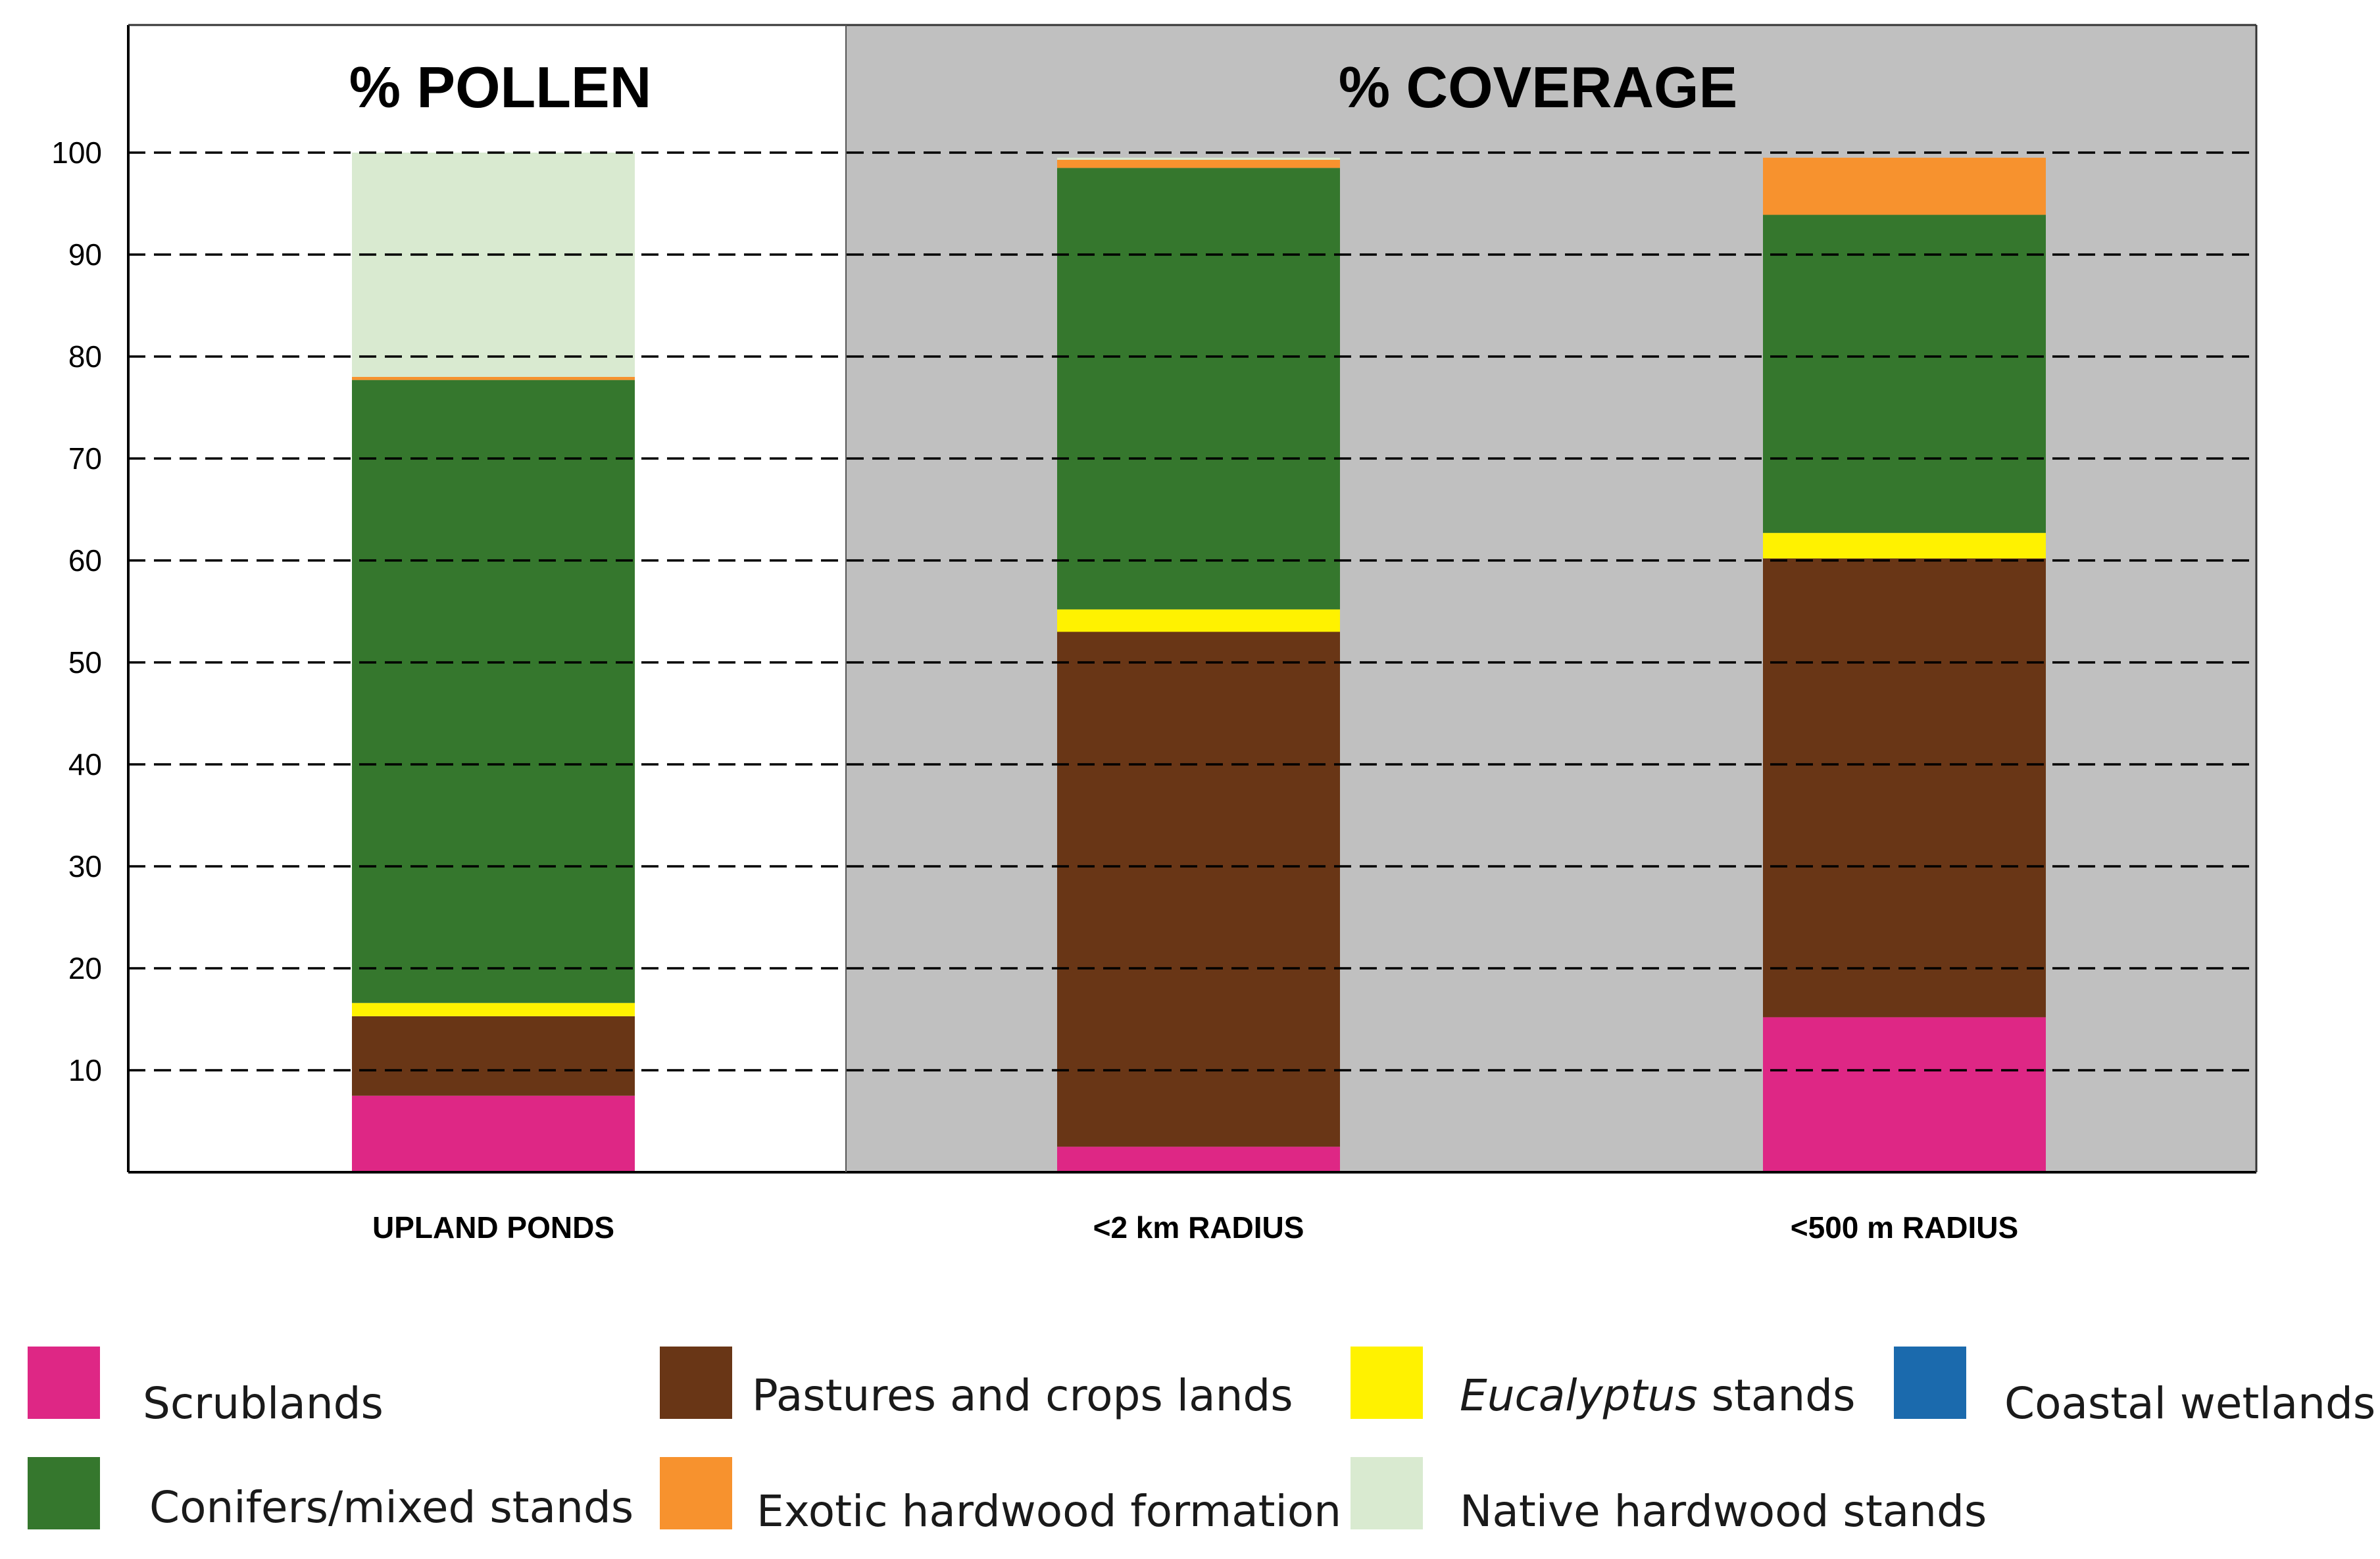 This screenshot has width=2380, height=1559. I want to click on y-tick-label-90: 90, so click(85, 254).